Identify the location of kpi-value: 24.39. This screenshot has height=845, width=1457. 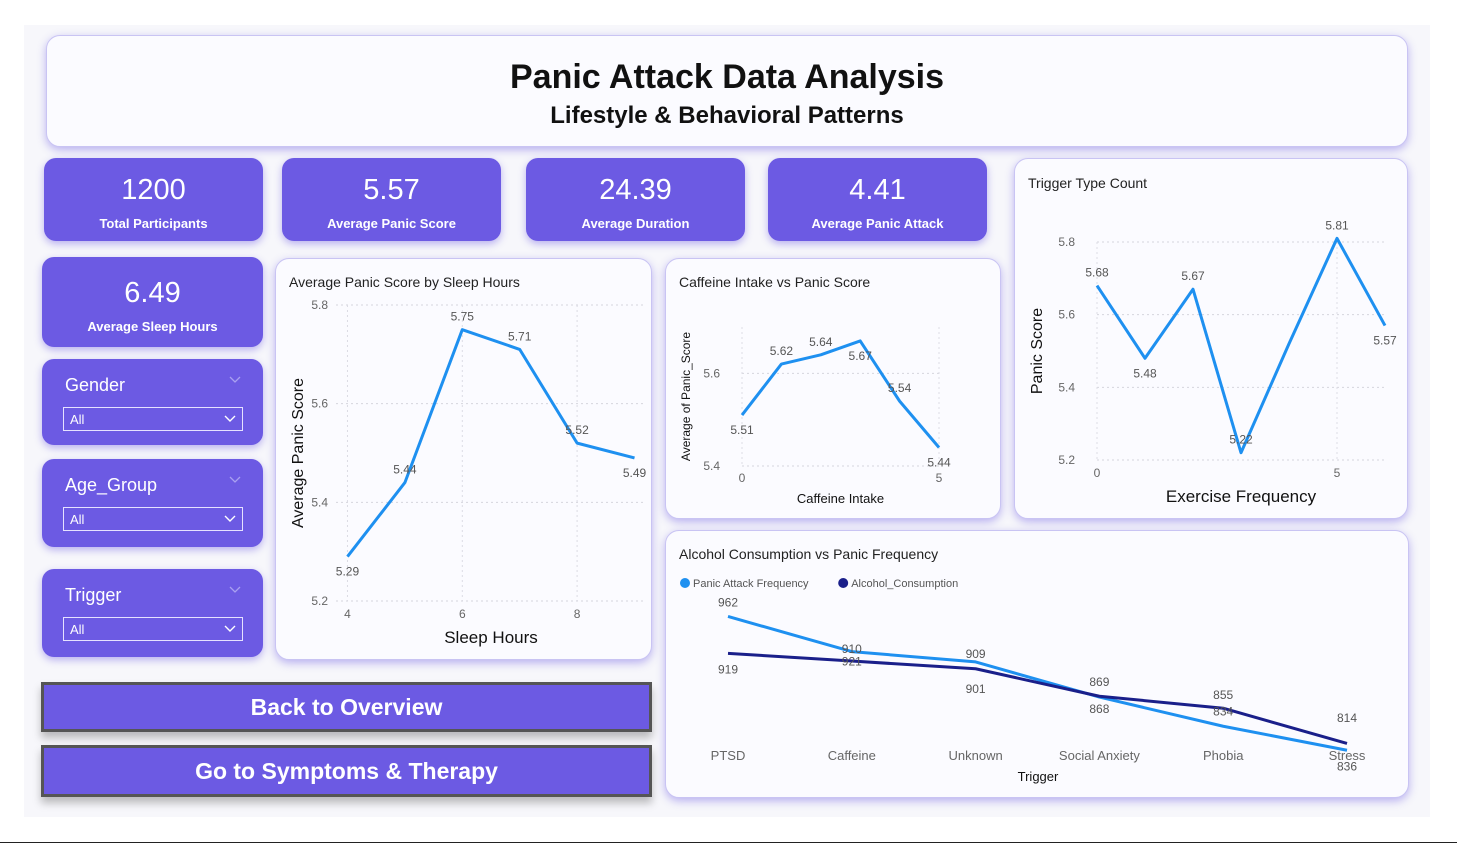
(635, 190).